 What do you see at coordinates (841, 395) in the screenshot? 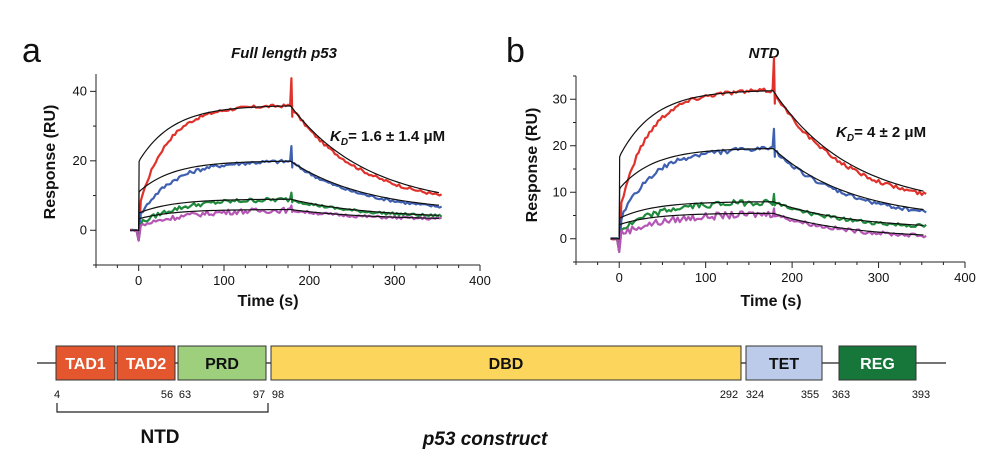
I see `position-label: 363` at bounding box center [841, 395].